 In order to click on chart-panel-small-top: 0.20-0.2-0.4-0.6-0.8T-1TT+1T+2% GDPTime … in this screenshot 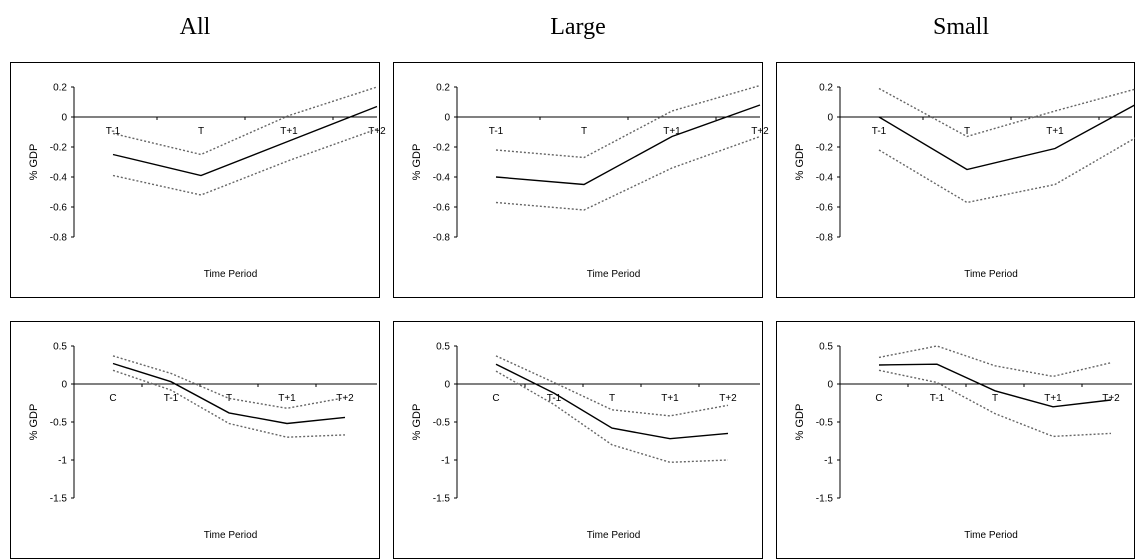, I will do `click(955, 180)`.